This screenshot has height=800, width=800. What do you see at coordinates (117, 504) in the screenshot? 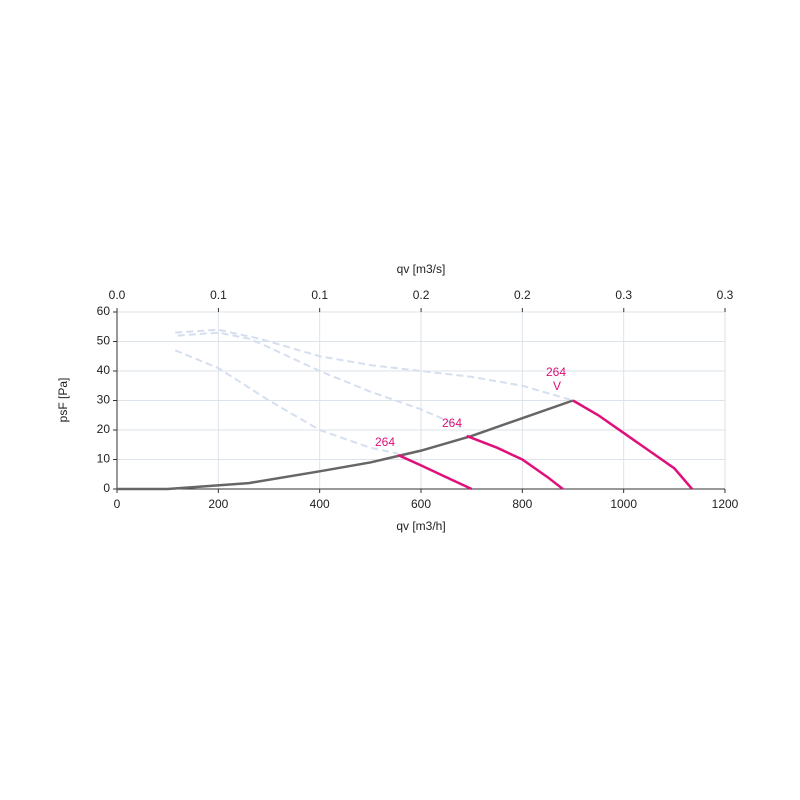
I see `x-tick-label: 0` at bounding box center [117, 504].